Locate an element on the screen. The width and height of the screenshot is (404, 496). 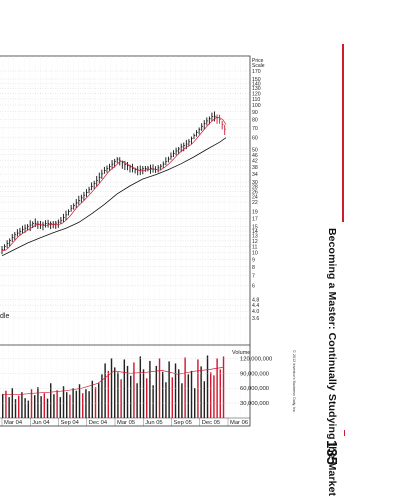
x-tick-label: Mar 05 is located at coordinates (126, 423).